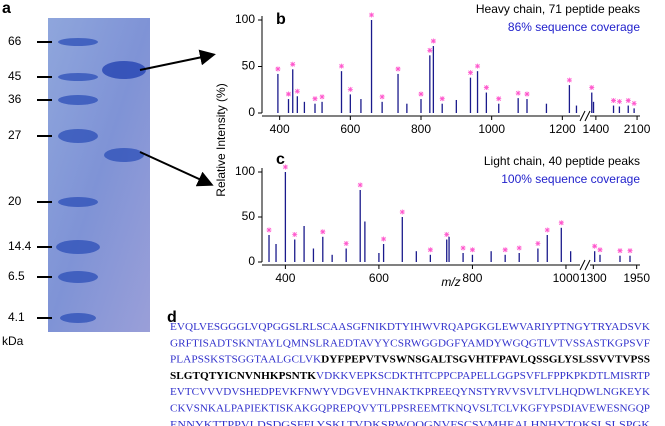 This screenshot has width=665, height=426. I want to click on gel-bands, so click(101, 180).